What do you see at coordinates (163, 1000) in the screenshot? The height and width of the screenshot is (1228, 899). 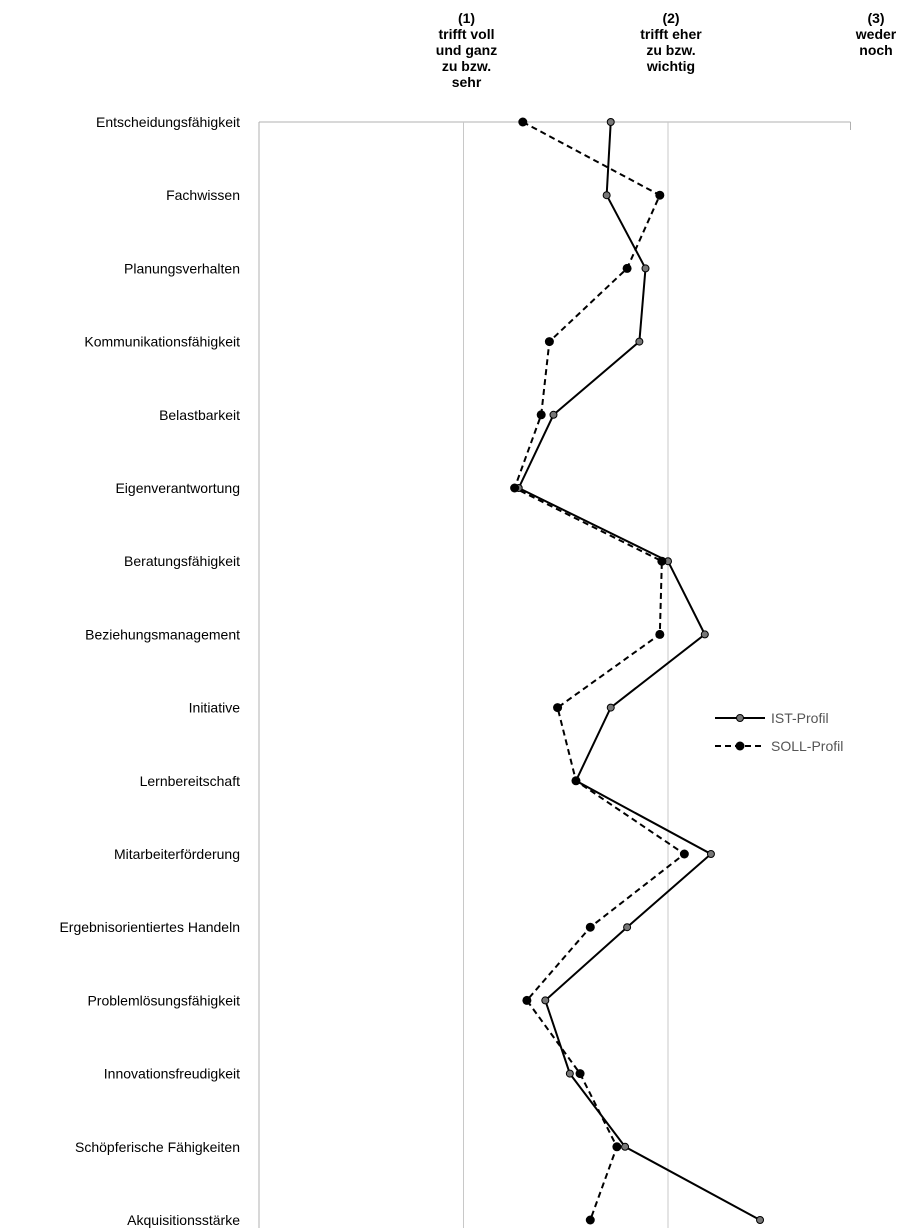 I see `category-label: Problemlösungsfähigkeit` at bounding box center [163, 1000].